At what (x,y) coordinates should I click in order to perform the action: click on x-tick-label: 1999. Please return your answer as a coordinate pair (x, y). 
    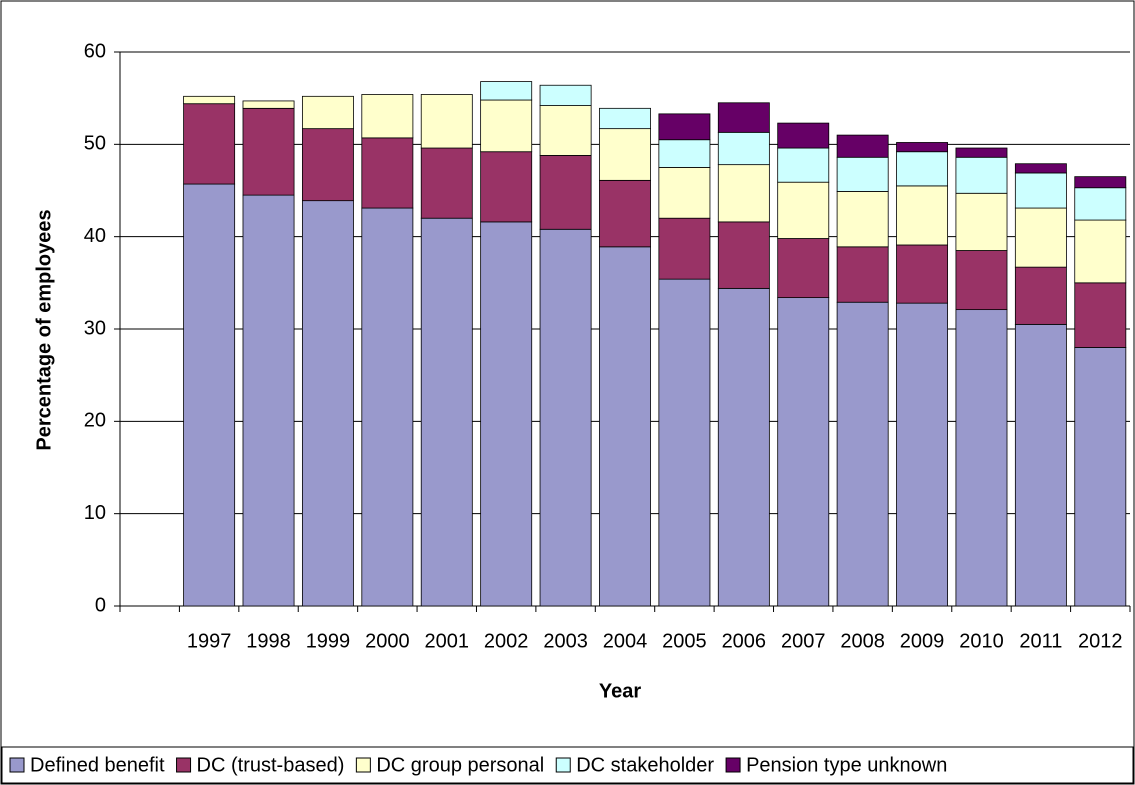
    Looking at the image, I should click on (328, 641).